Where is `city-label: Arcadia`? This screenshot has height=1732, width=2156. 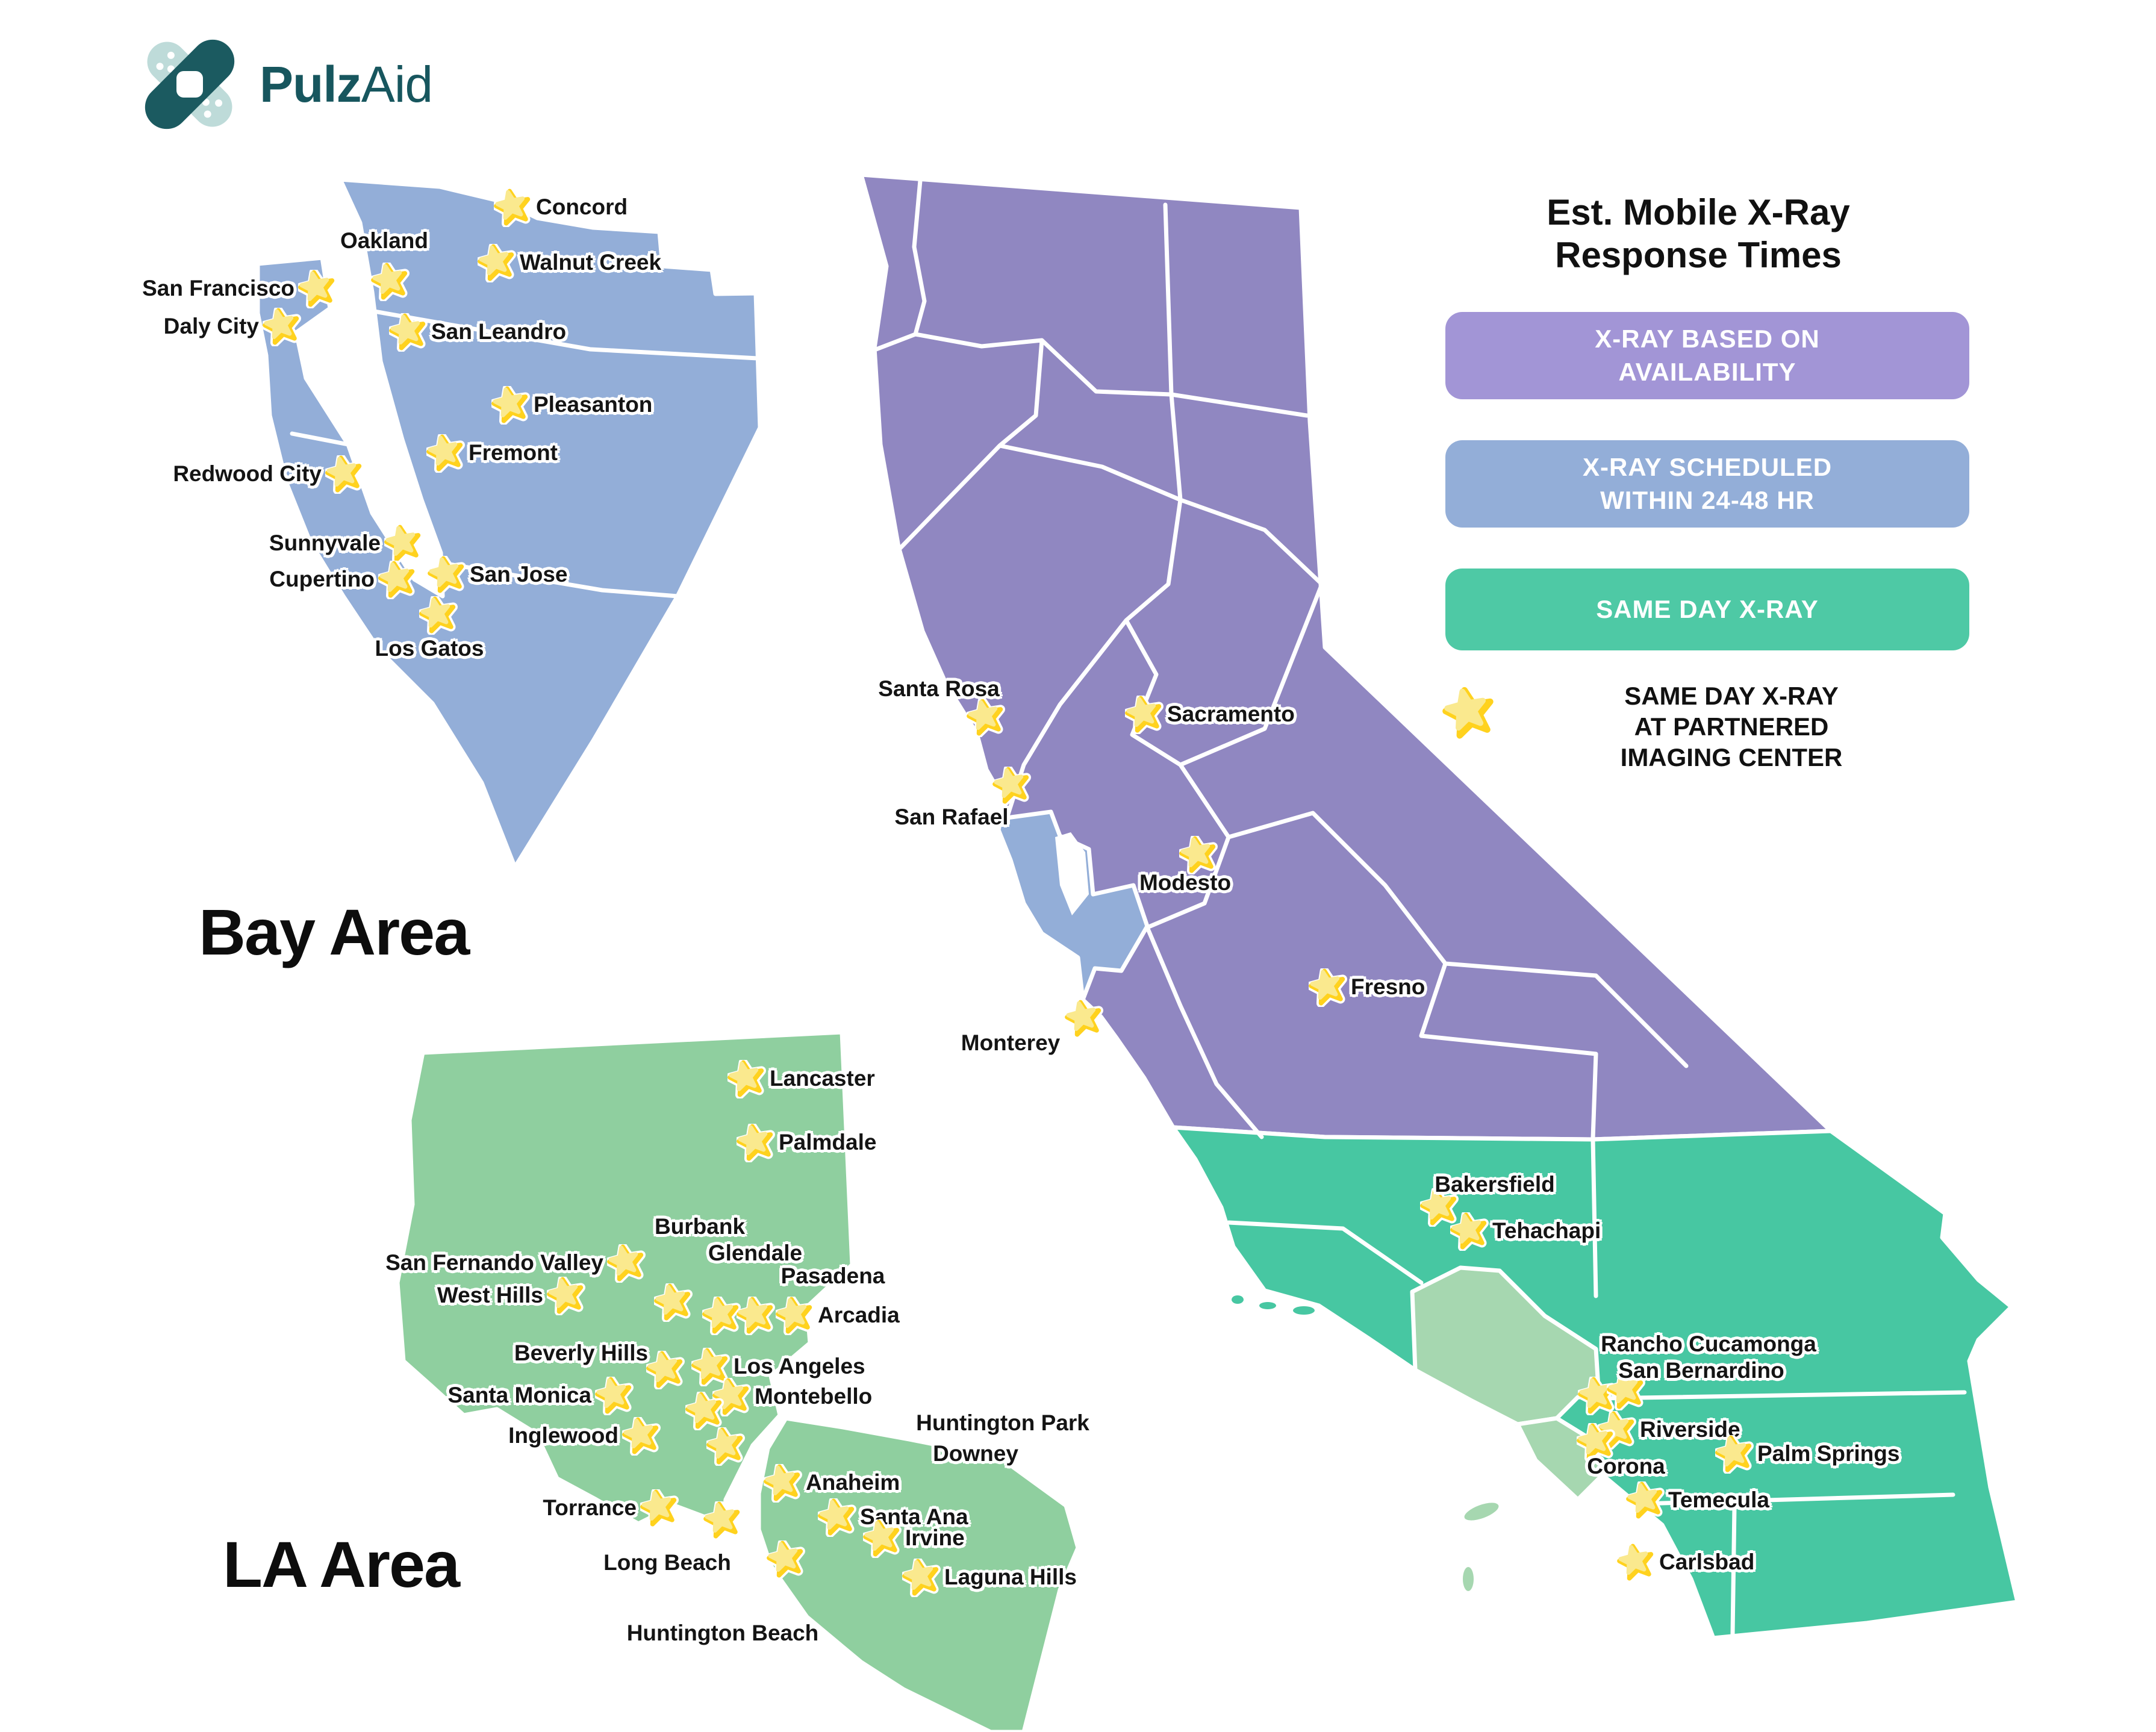
city-label: Arcadia is located at coordinates (859, 1315).